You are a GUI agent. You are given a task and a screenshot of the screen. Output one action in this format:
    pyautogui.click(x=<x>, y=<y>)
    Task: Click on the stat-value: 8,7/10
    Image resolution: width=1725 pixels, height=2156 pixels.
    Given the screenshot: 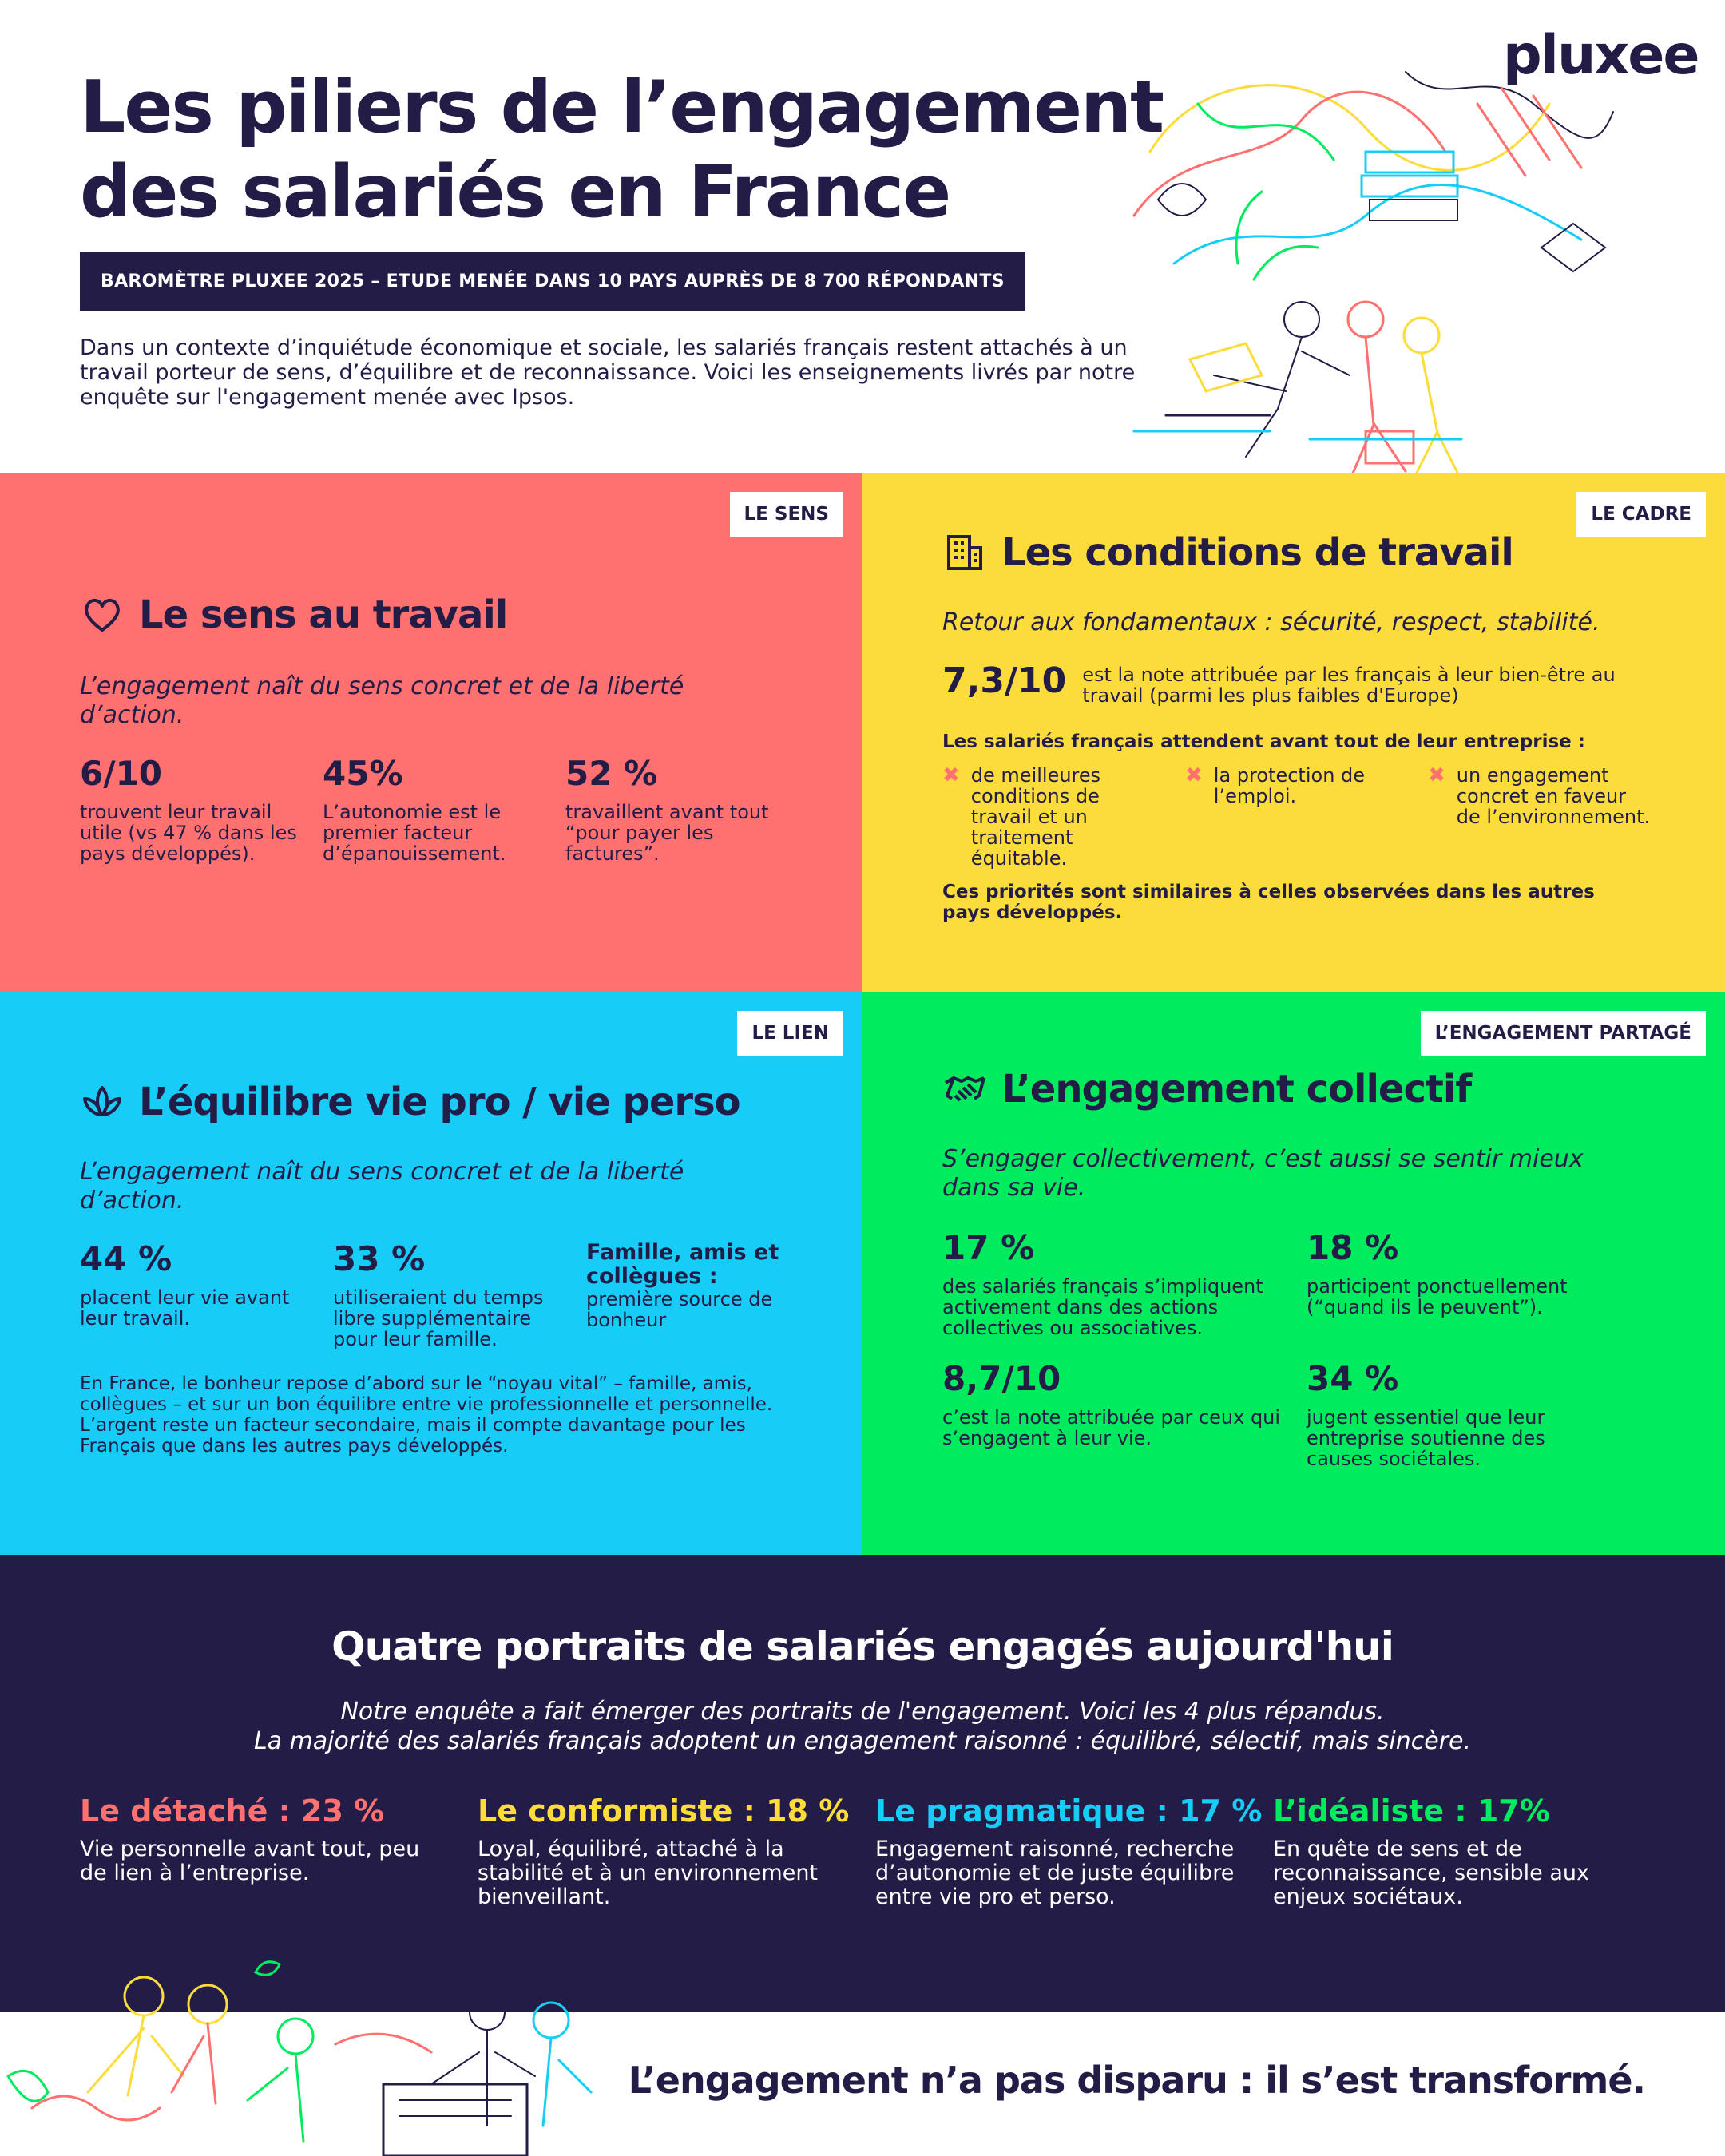 What is the action you would take?
    pyautogui.click(x=1002, y=1378)
    